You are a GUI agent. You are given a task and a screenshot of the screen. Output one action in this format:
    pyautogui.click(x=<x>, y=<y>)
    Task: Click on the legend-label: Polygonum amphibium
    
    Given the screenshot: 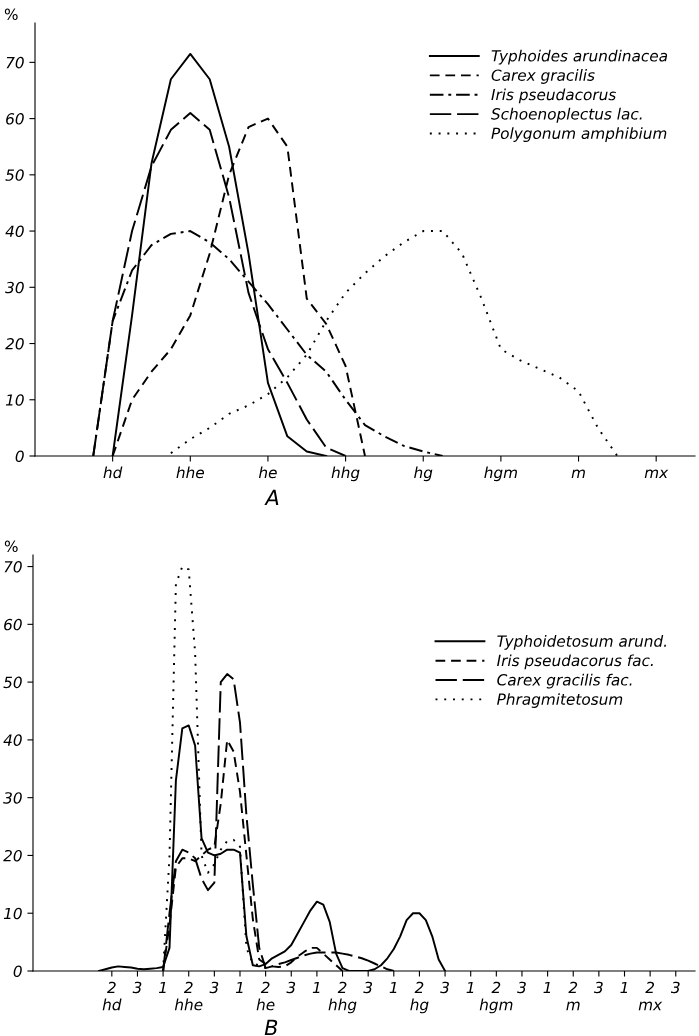 What is the action you would take?
    pyautogui.click(x=579, y=134)
    